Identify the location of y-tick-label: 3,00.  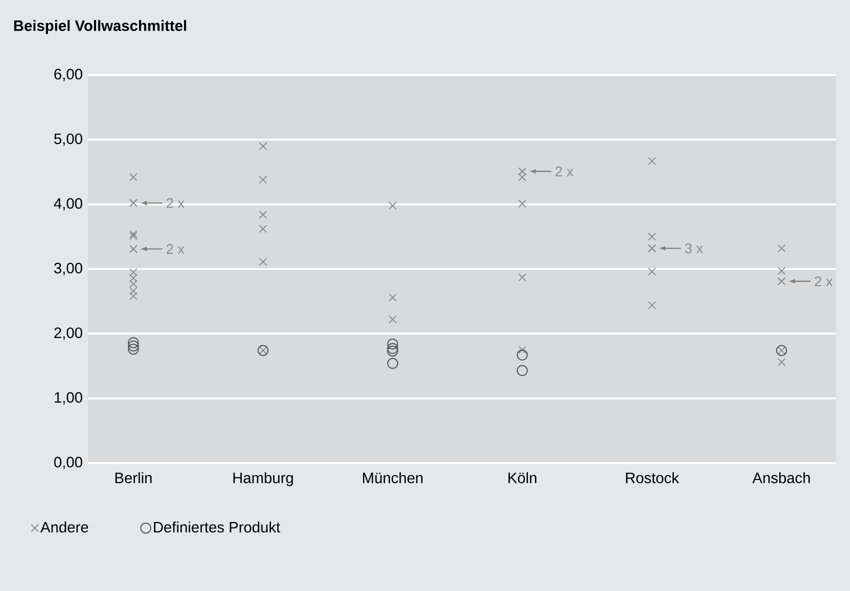
(68, 269).